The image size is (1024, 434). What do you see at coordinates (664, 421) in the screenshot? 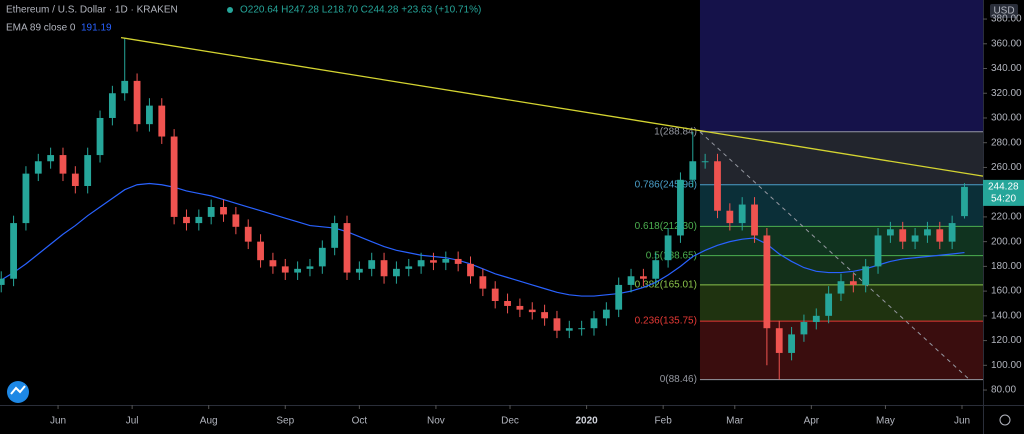
I see `x-tick-label: Feb` at bounding box center [664, 421].